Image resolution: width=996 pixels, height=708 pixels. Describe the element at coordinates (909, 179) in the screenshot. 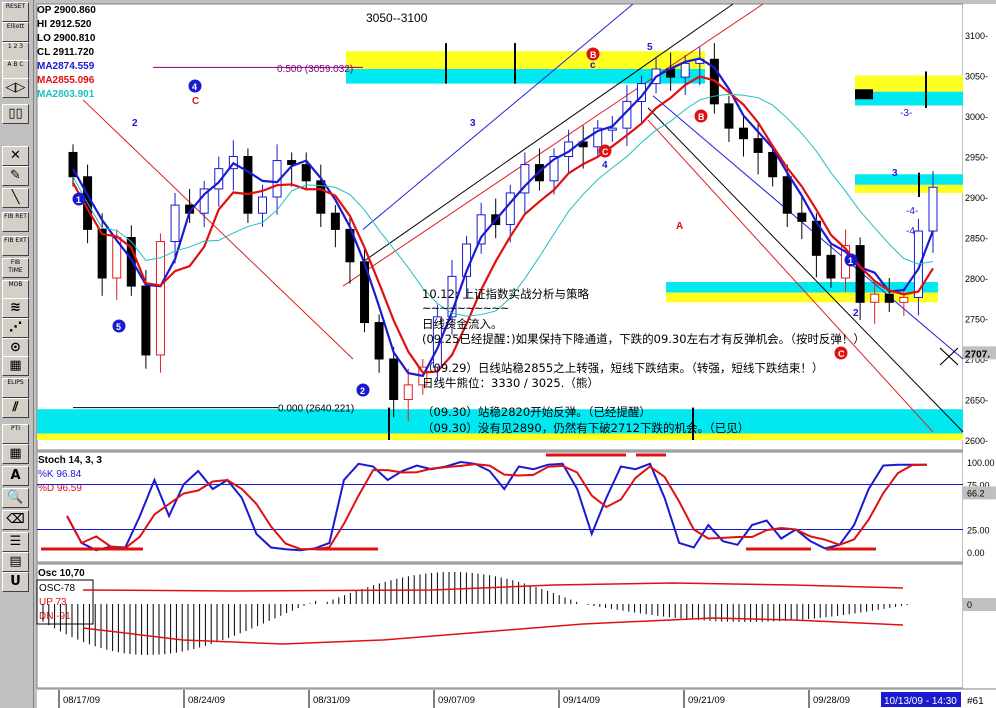

I see `zone-mid-cyan` at that location.